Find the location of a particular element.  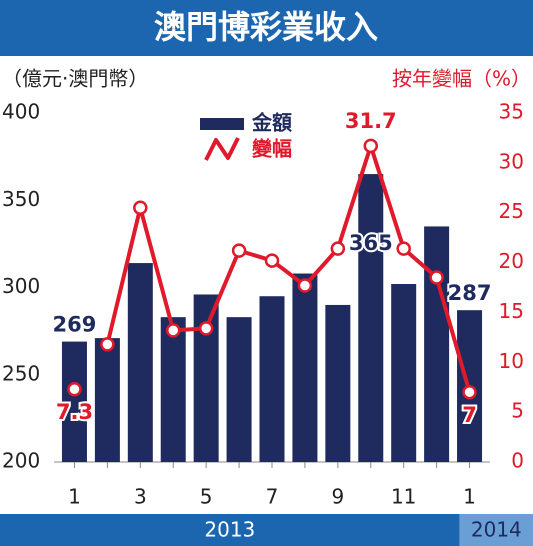

line-value-label: 7 is located at coordinates (469, 415).